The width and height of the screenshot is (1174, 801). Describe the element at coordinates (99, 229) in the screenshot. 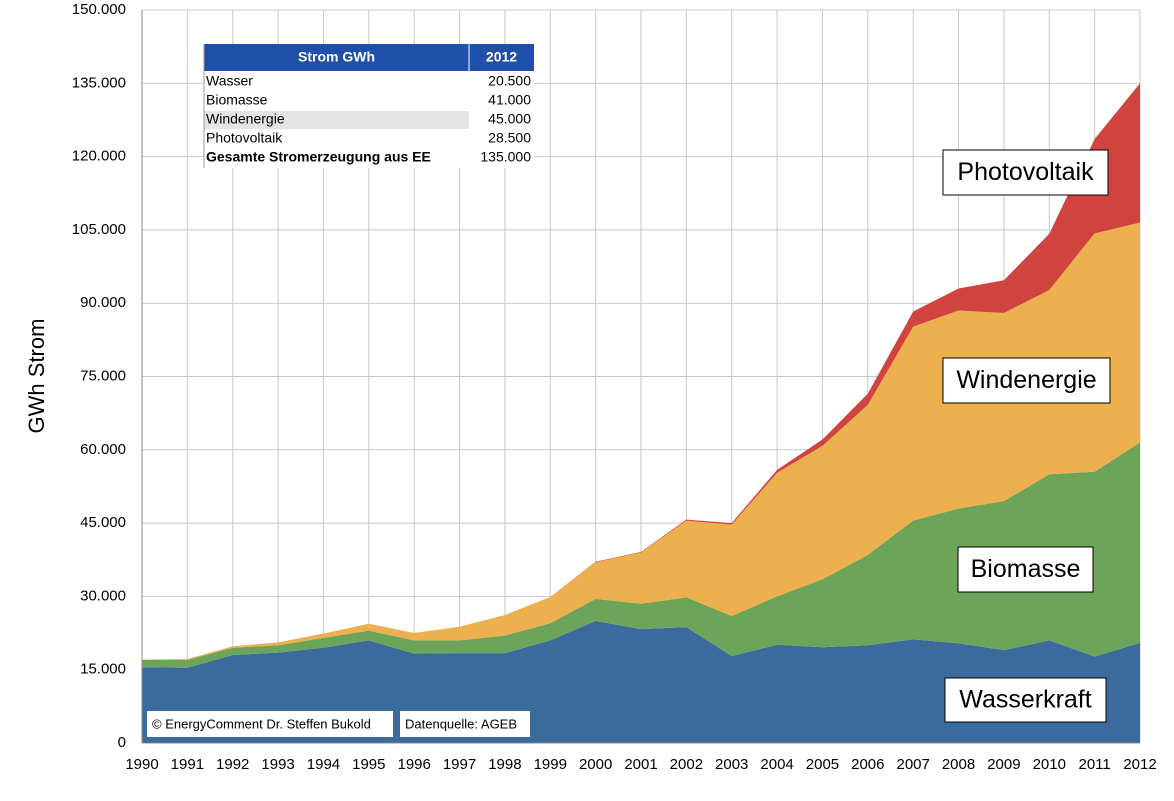

I see `y-tick-label: 105.000` at that location.